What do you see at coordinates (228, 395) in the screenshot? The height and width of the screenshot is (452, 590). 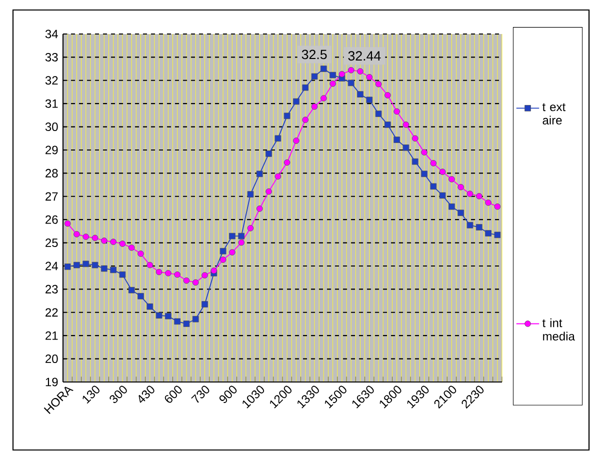 I see `x-tick-label: 900` at bounding box center [228, 395].